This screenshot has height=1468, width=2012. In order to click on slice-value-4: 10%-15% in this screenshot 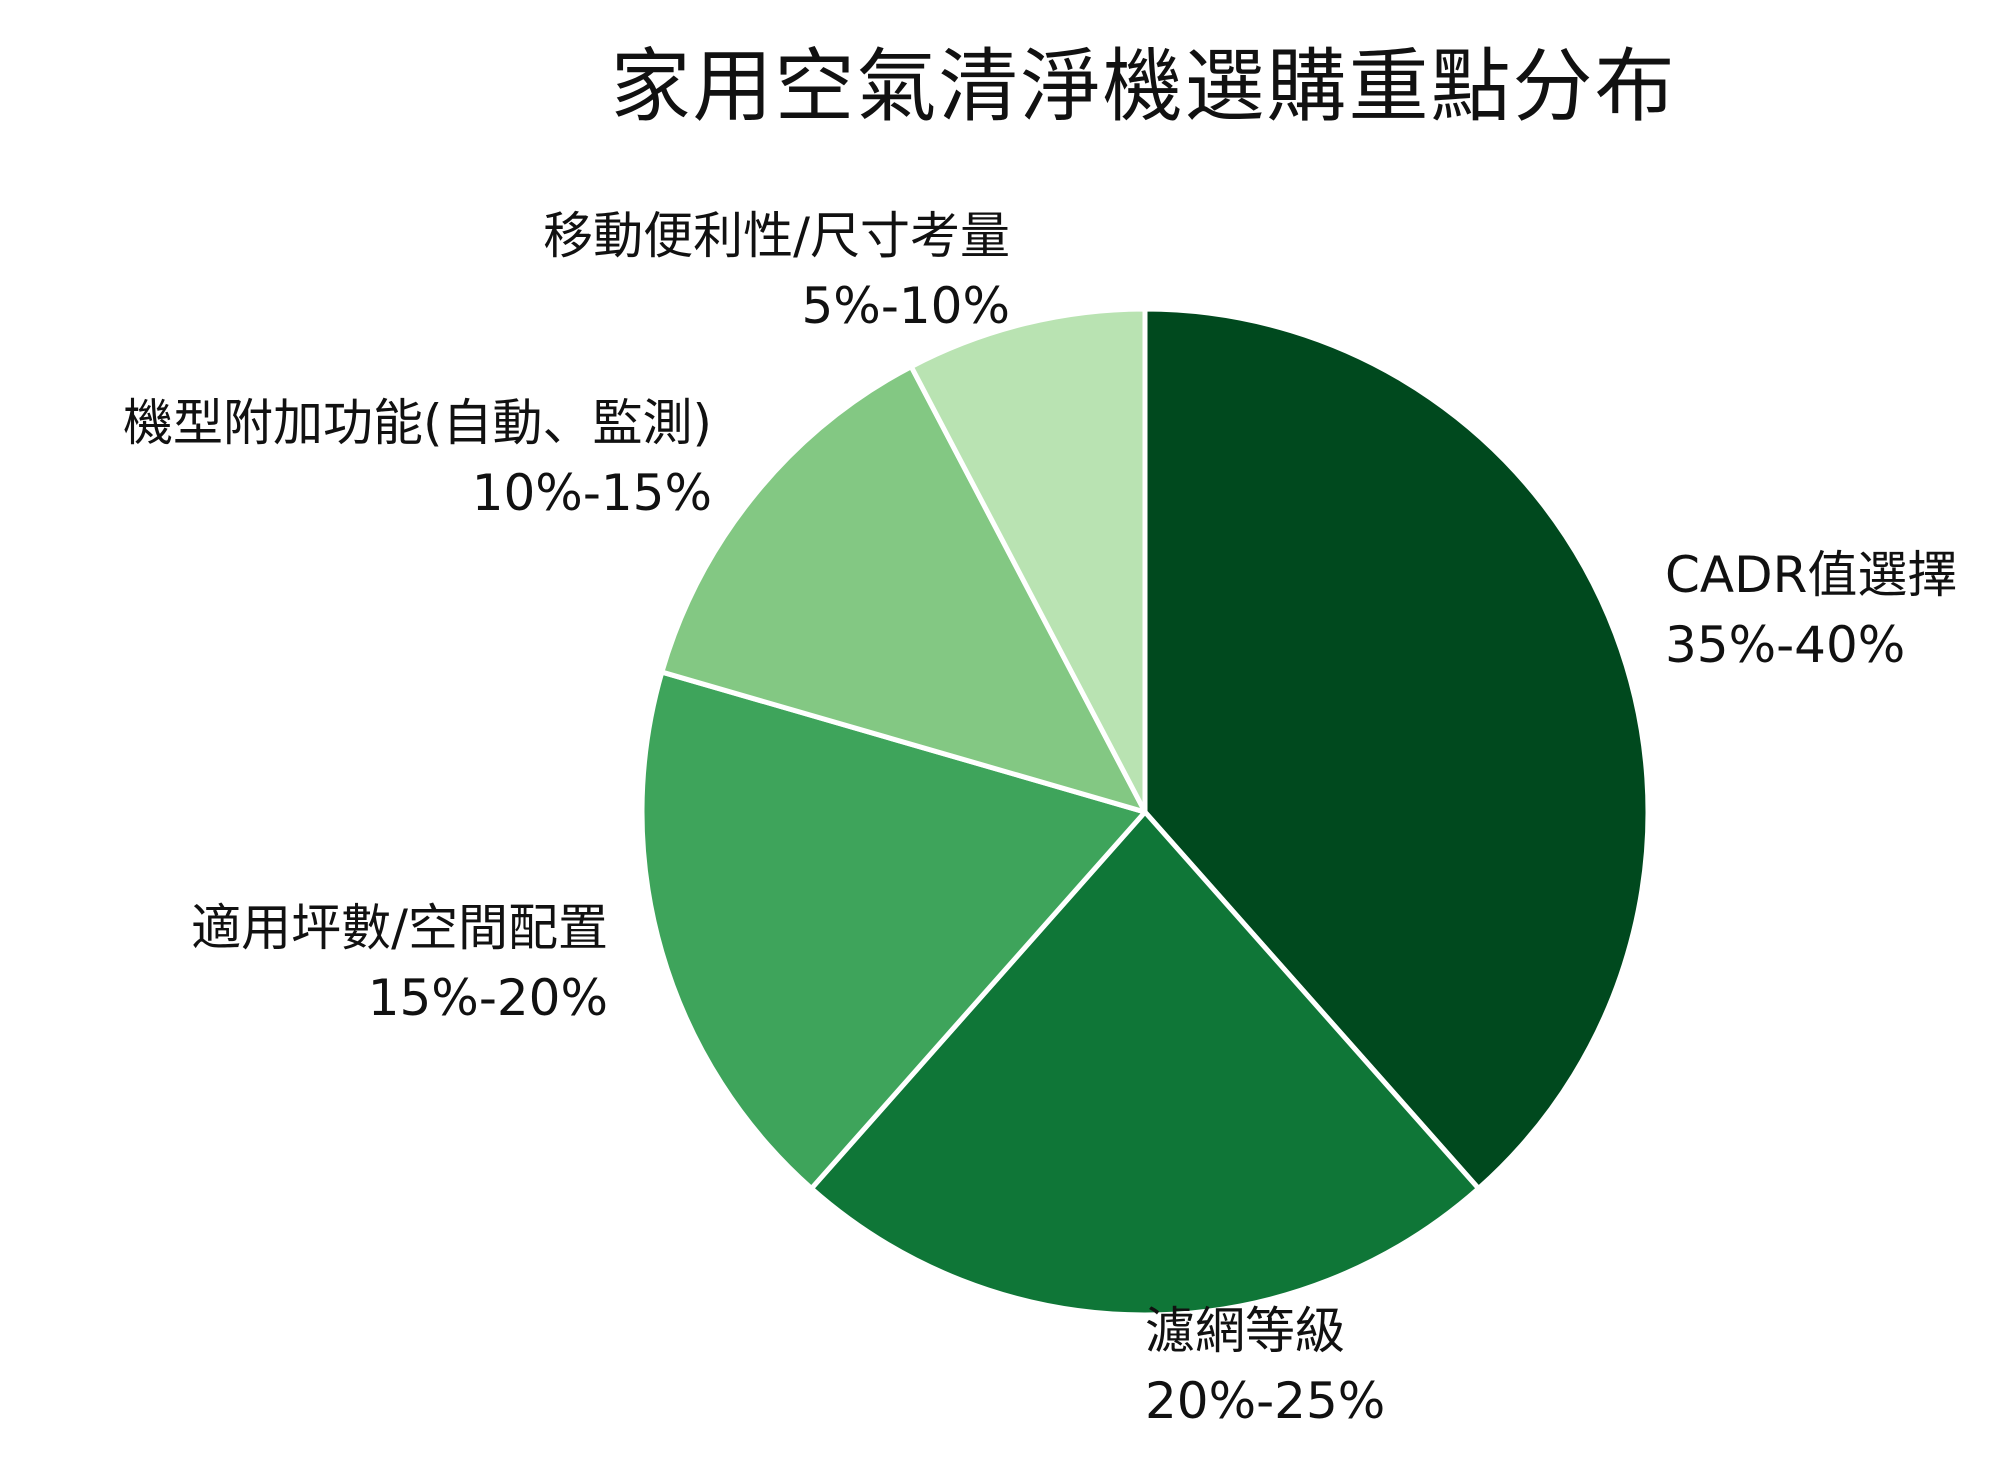, I will do `click(592, 493)`.